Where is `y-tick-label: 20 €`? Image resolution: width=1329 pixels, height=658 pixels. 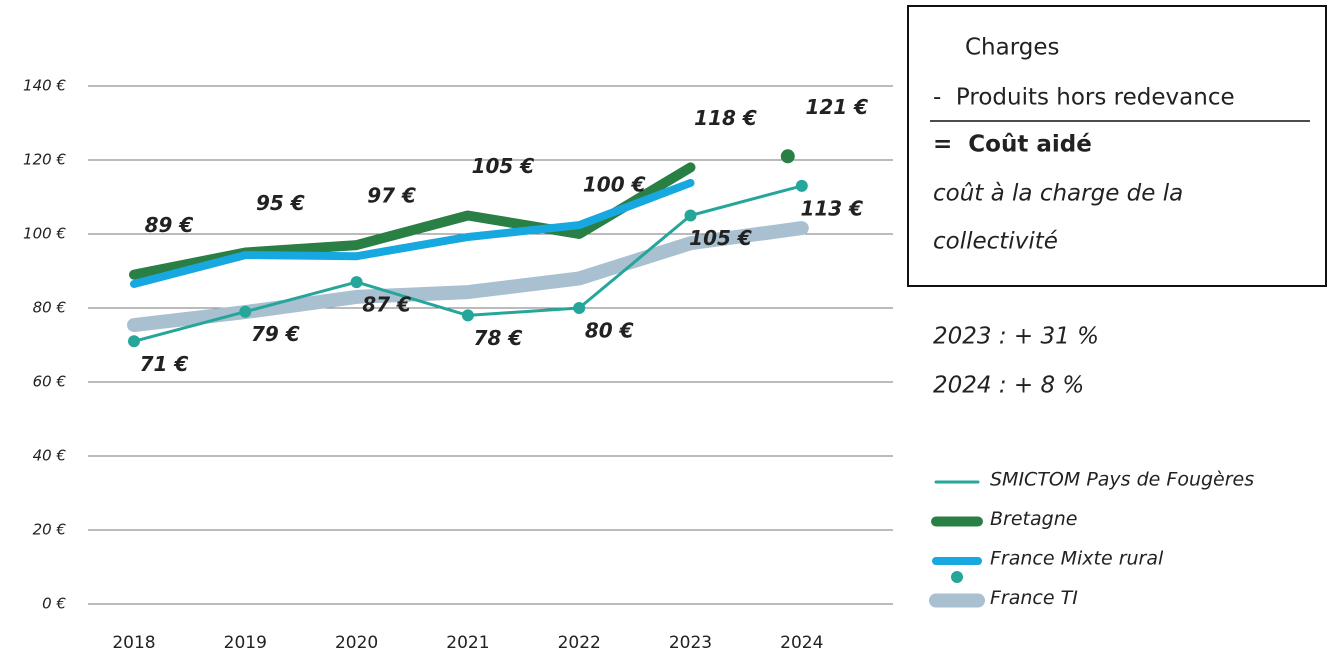 y-tick-label: 20 € is located at coordinates (50, 530).